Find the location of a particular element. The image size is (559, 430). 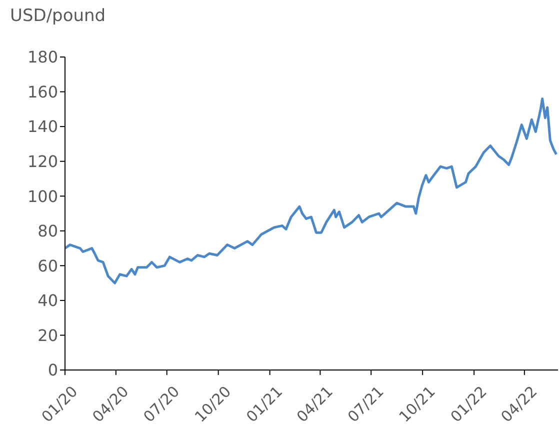

y-tick-label: 40 is located at coordinates (48, 300).